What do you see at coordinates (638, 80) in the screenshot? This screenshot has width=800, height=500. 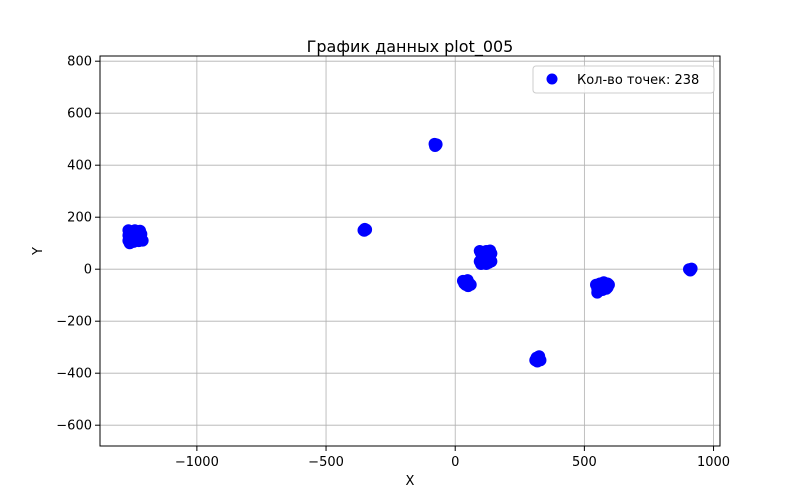 I see `legend-label: Кол-во точек: 238` at bounding box center [638, 80].